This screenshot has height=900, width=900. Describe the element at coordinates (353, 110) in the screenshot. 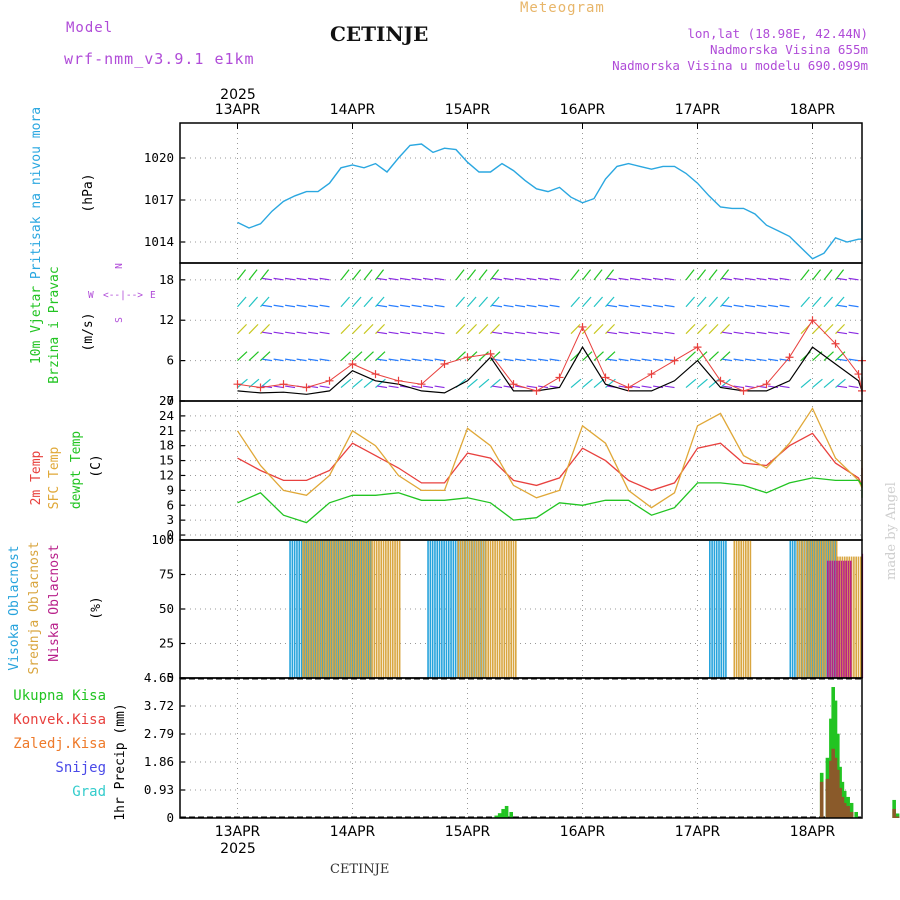

I see `top-xtick-label: 14APR` at that location.